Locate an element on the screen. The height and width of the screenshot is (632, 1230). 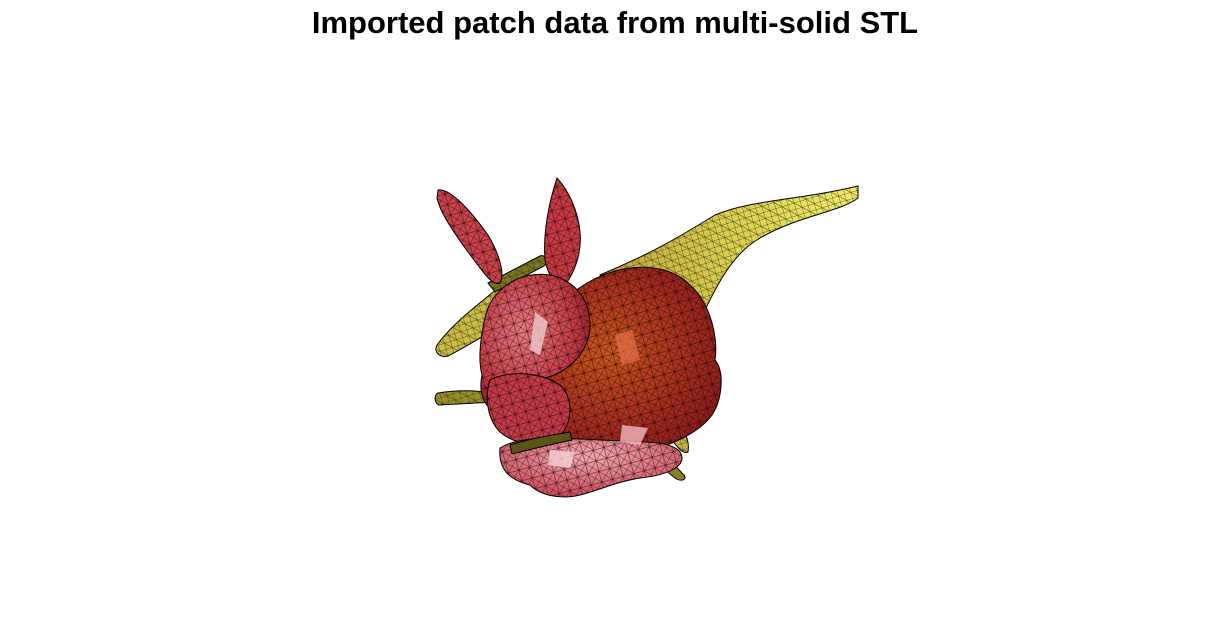
dinosaur-foreground-parts is located at coordinates (541, 443).